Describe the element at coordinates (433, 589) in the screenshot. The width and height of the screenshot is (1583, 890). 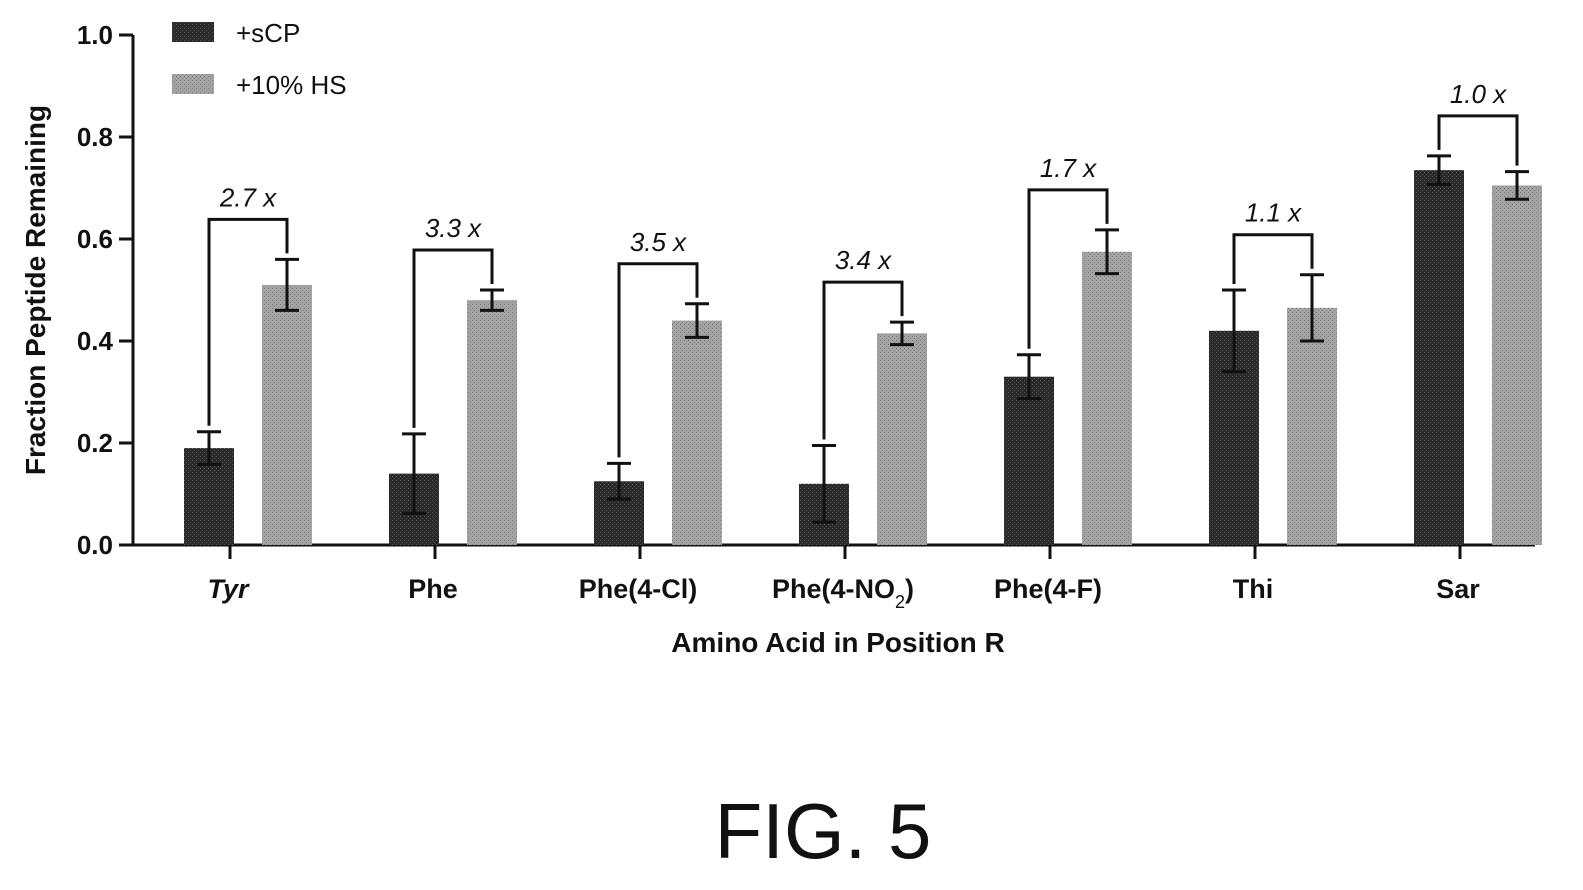
I see `category-label: Phe` at that location.